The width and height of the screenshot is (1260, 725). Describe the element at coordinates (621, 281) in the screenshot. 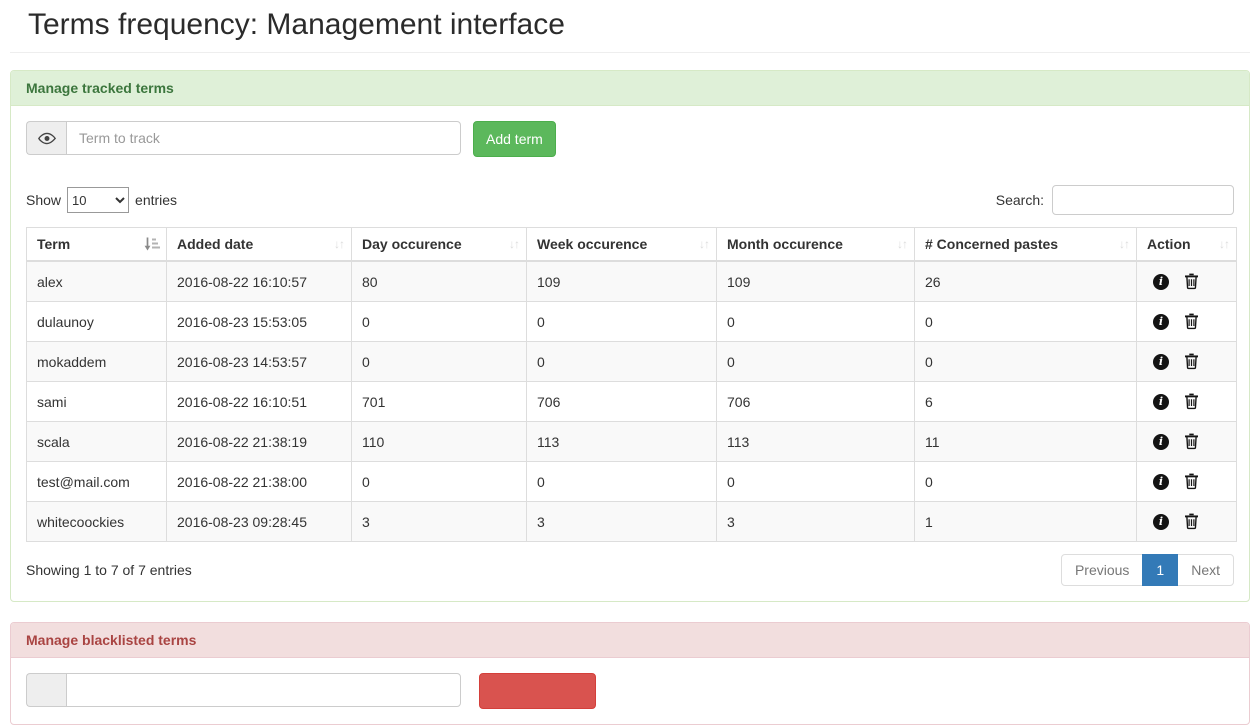

I see `cell-week: 109` at that location.